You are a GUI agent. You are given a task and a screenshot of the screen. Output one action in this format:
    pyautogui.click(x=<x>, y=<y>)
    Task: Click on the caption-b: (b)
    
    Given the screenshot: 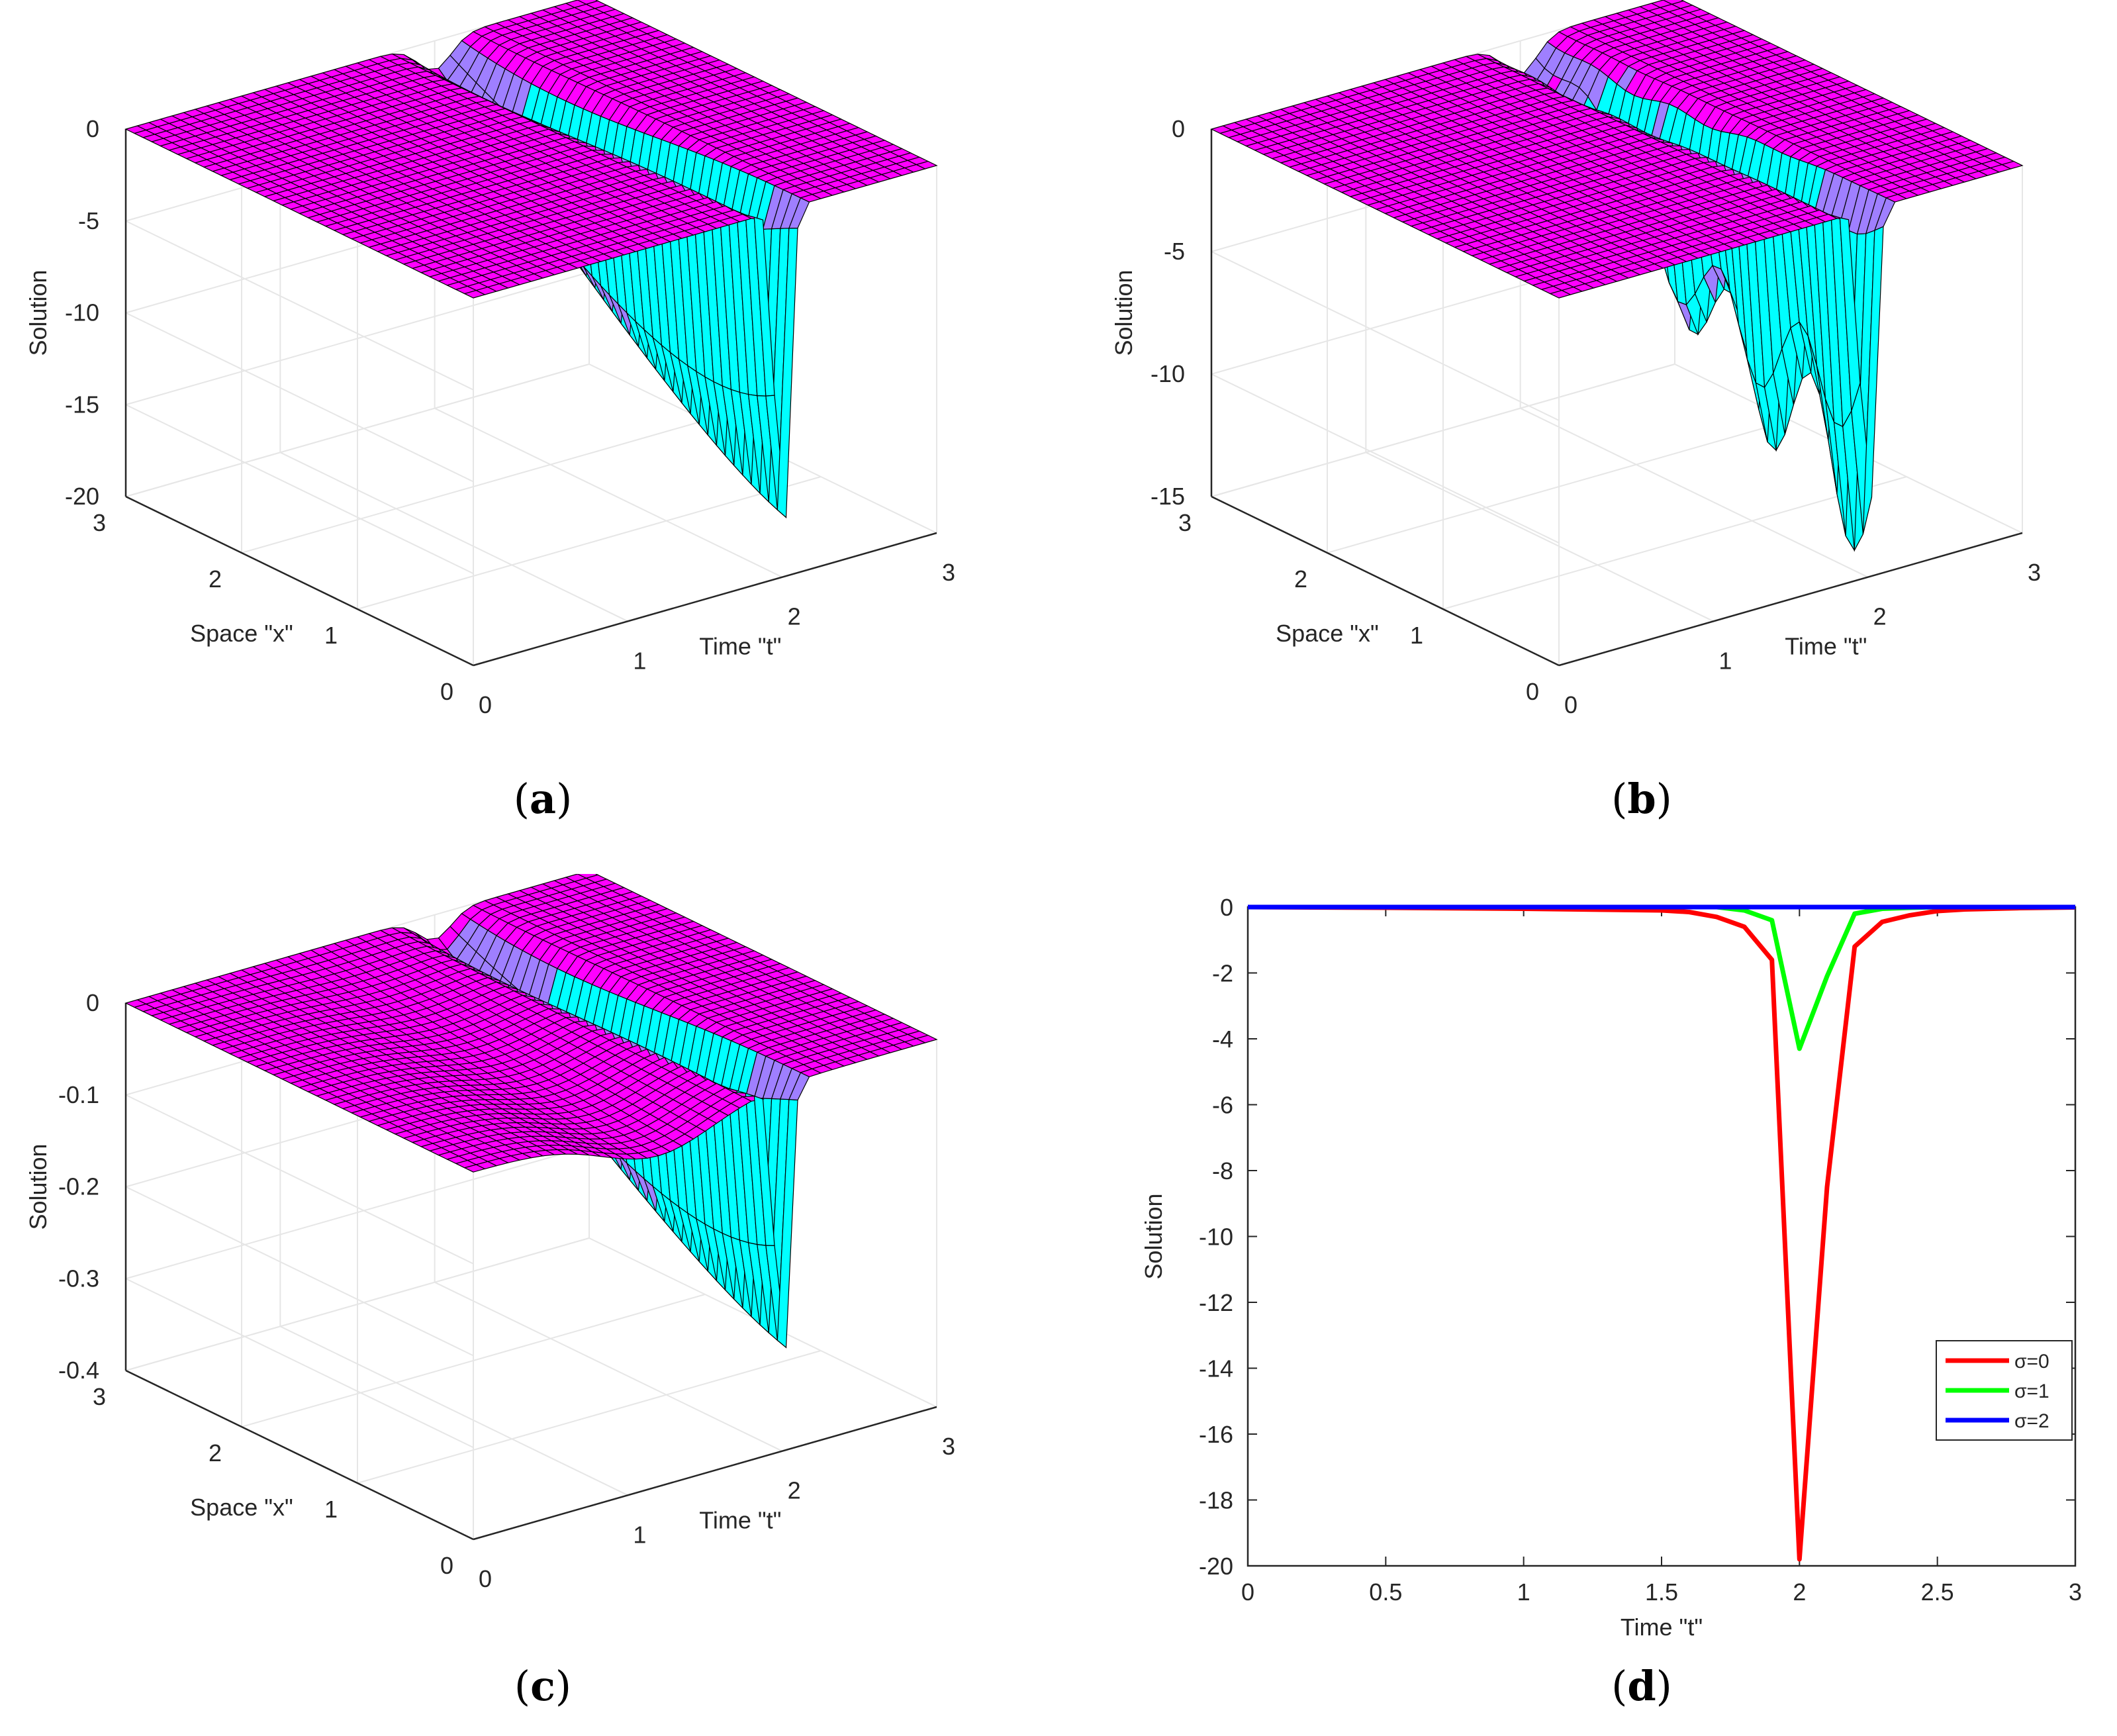 What is the action you would take?
    pyautogui.click(x=1642, y=799)
    